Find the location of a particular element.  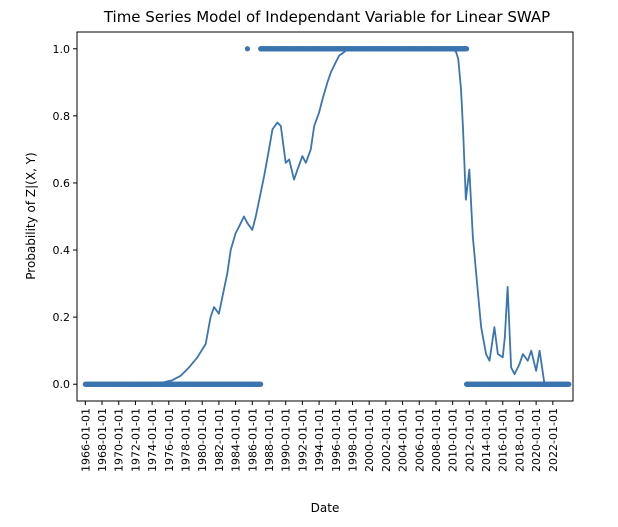

x-tick-label: 2000-01-01 is located at coordinates (369, 440).